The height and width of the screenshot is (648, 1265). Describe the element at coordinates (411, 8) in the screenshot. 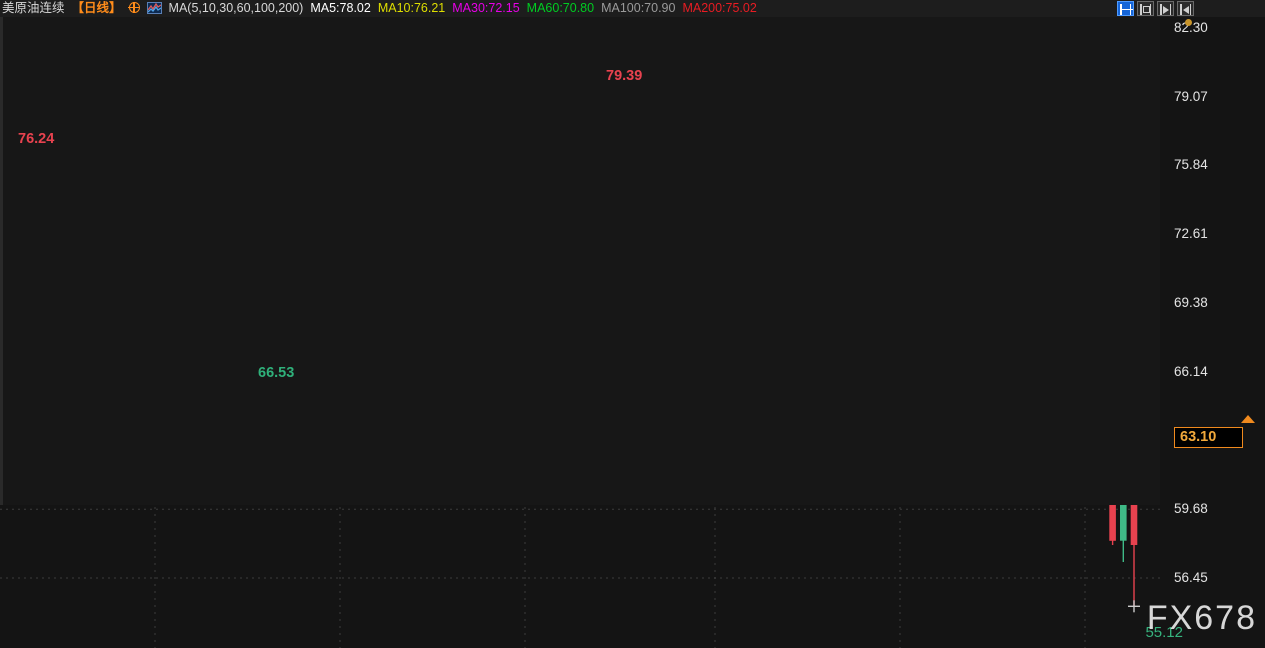

I see `ma10-value: MA10:76.21` at that location.